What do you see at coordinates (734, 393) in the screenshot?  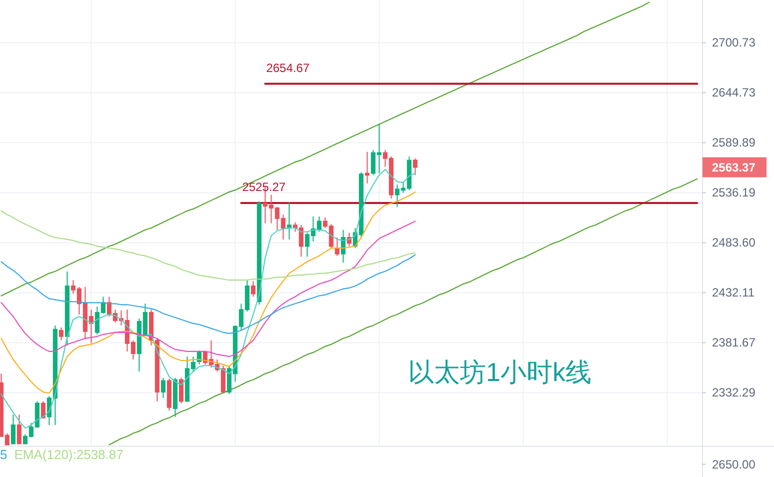 I see `y-tick-label: 2332.29` at bounding box center [734, 393].